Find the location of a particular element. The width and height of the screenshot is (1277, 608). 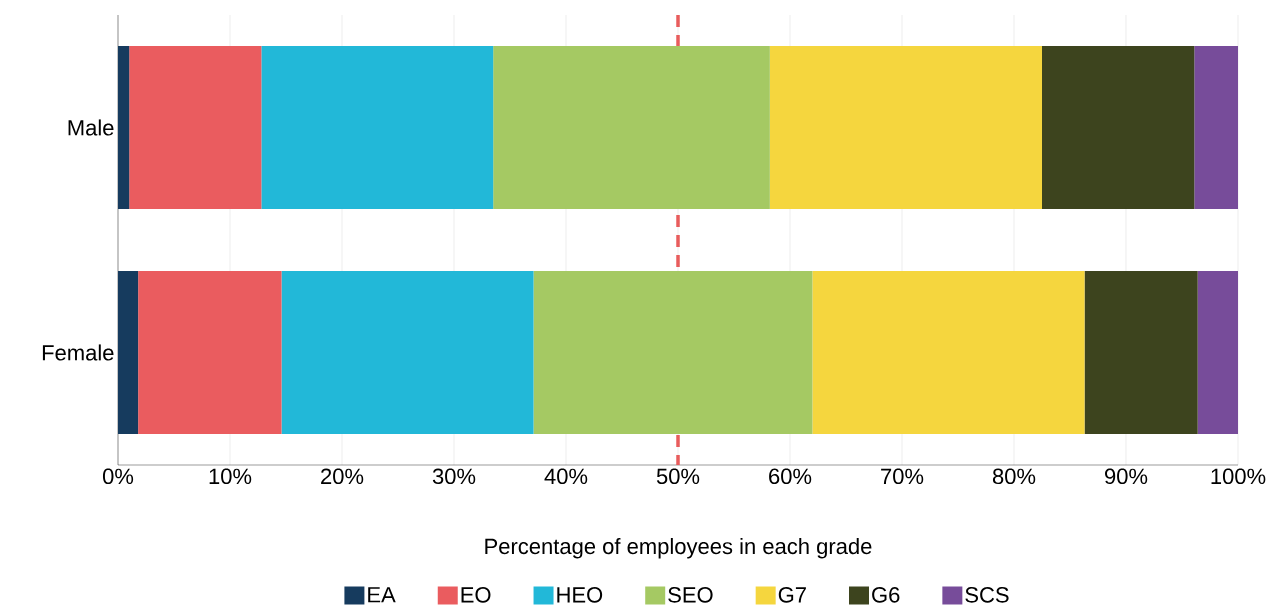

x-tick-label: 30% is located at coordinates (454, 476).